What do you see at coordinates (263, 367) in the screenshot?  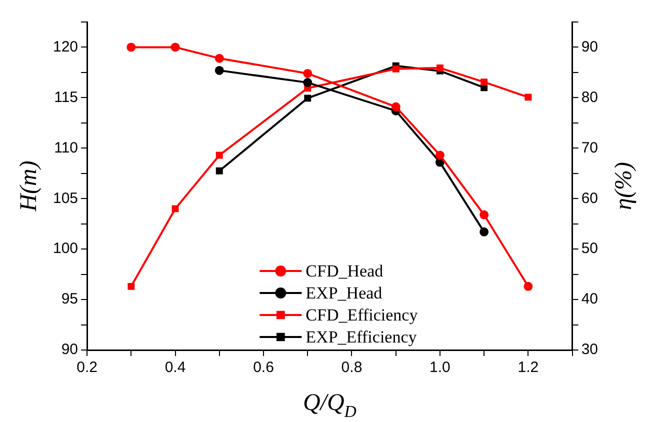 I see `x-tick-label: 0.6` at bounding box center [263, 367].